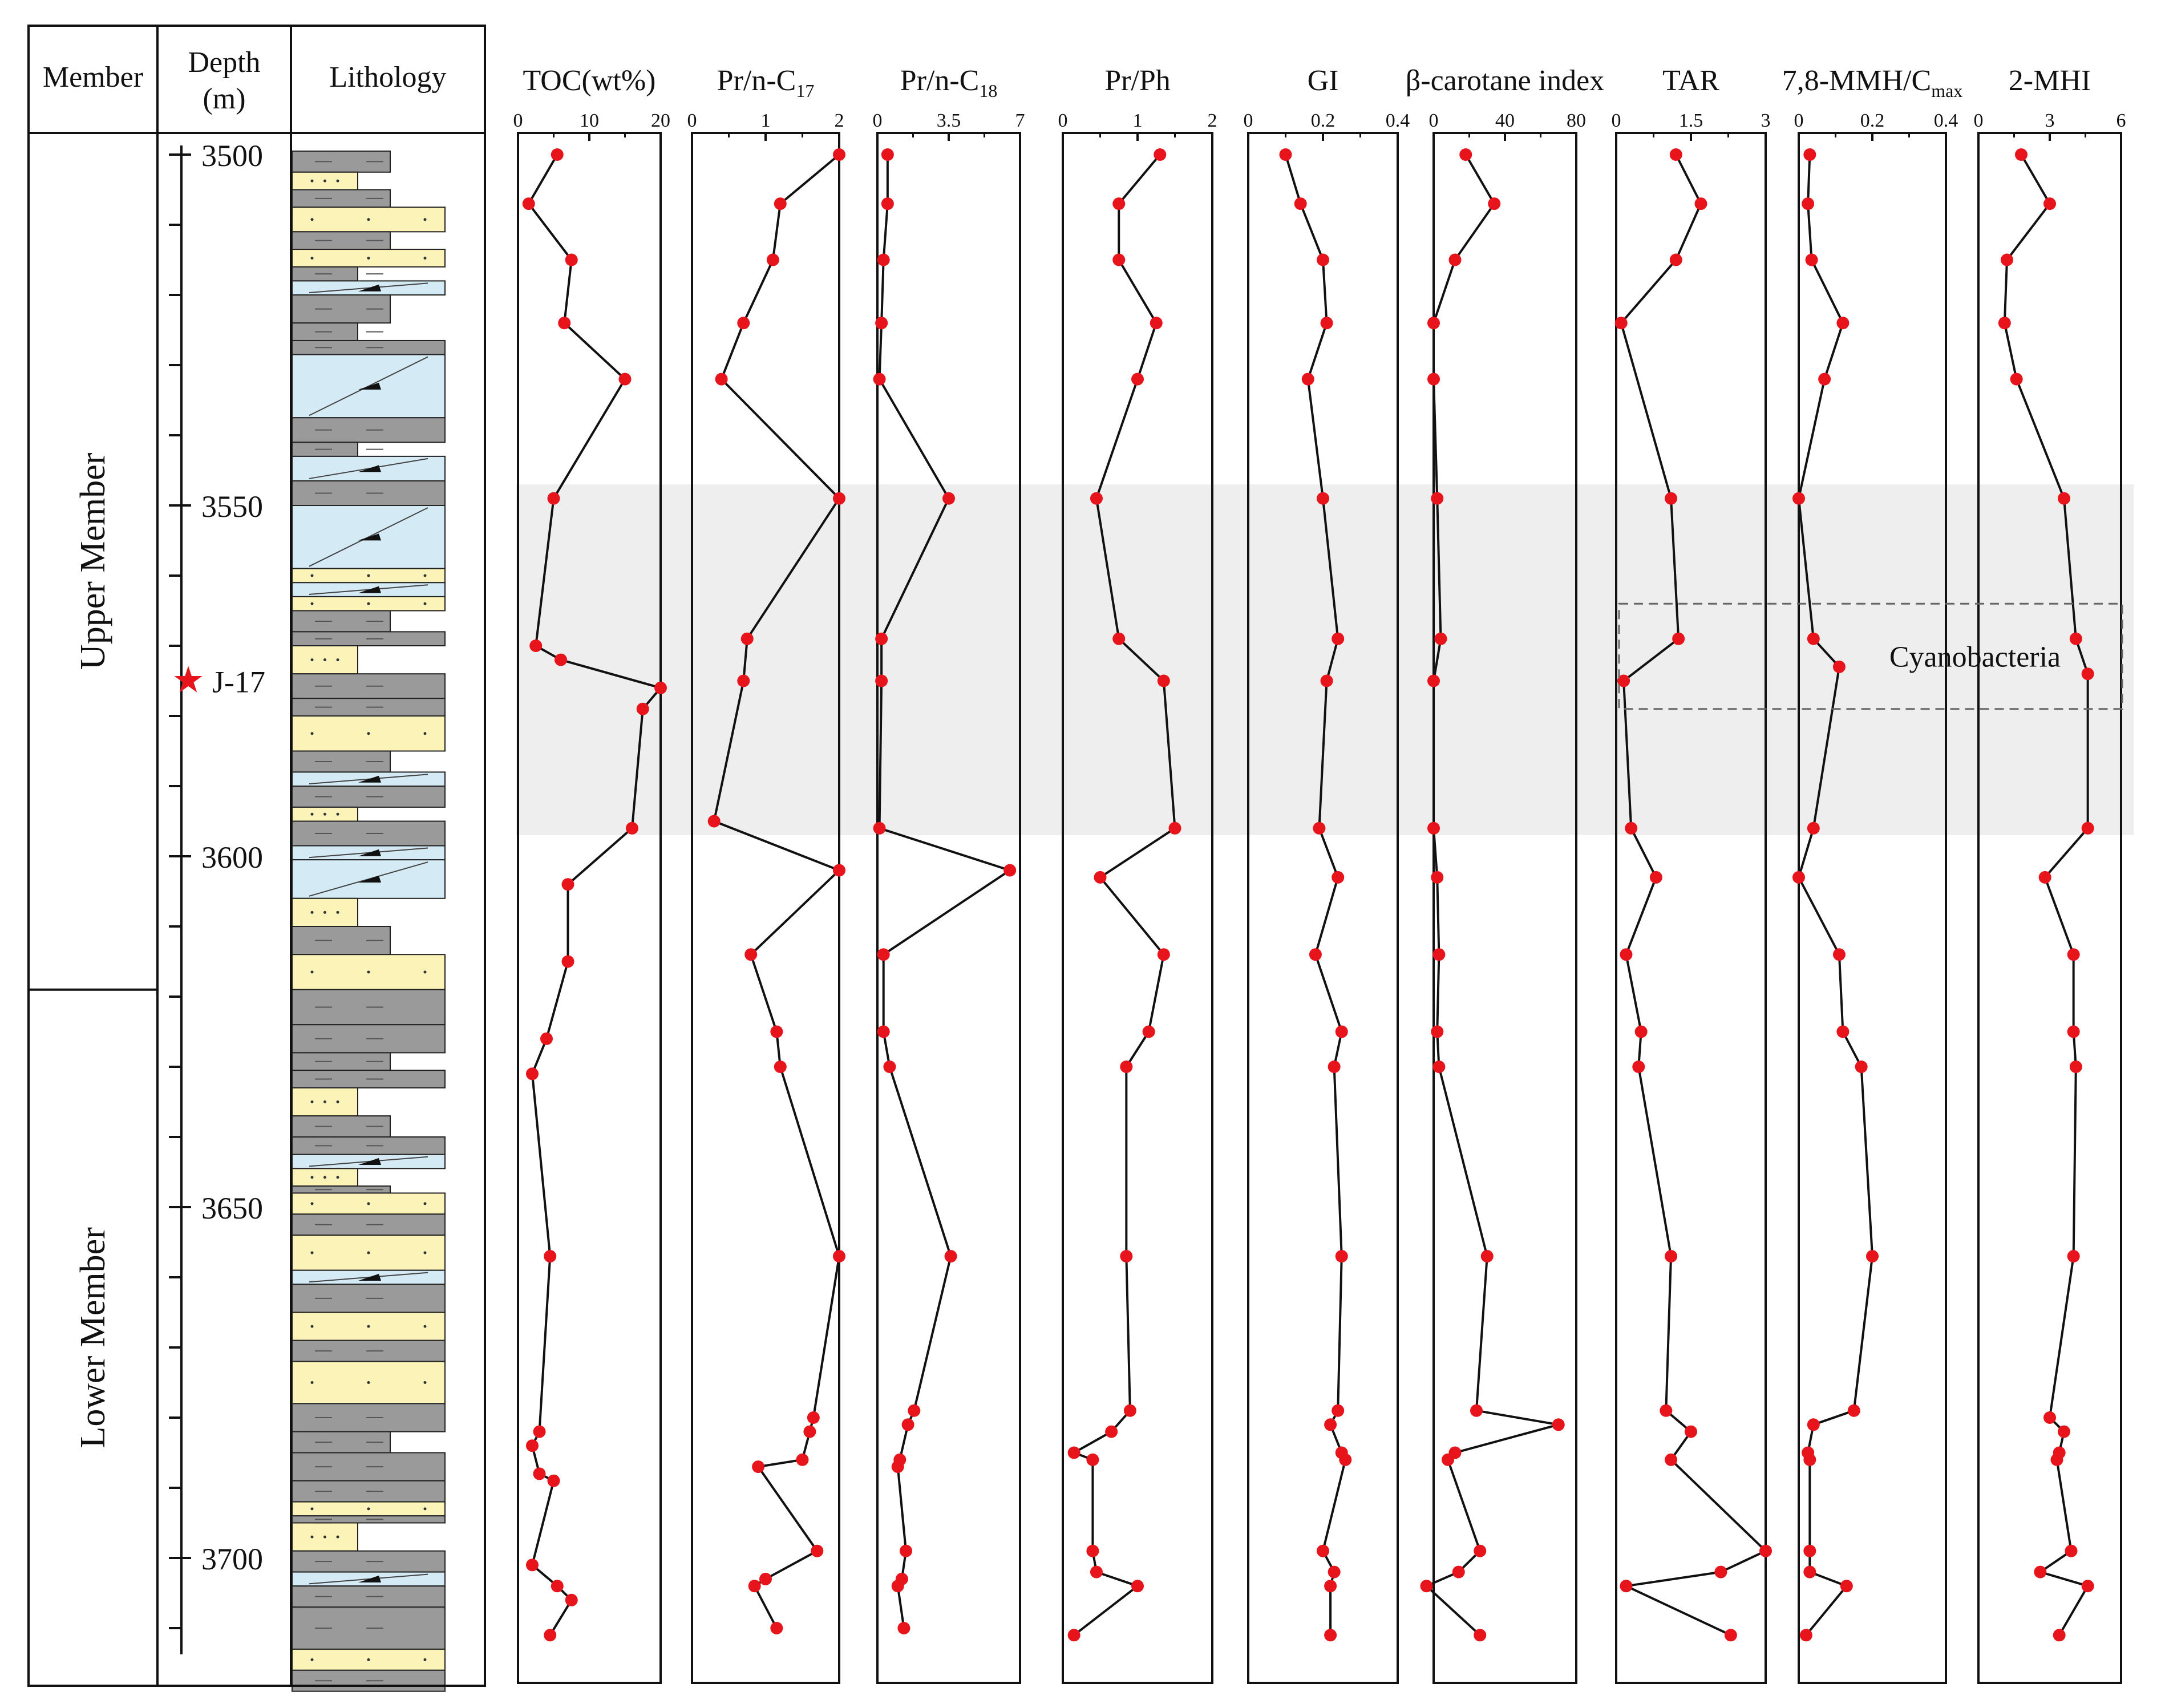 This screenshot has height=1708, width=2161. Describe the element at coordinates (2049, 908) in the screenshot. I see `panel-frame` at that location.